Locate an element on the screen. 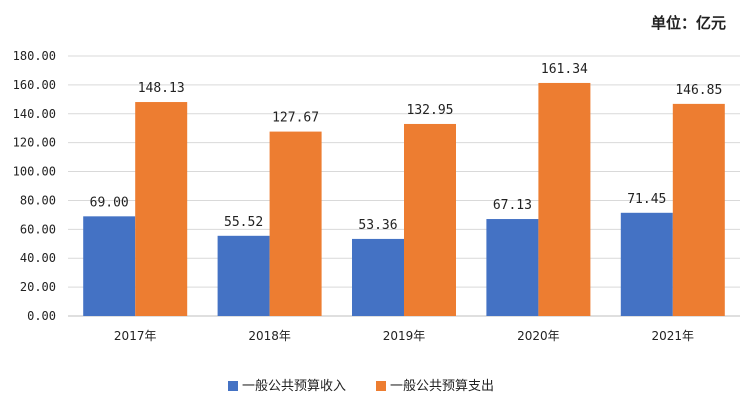  data-label-expenditure: 146.85 is located at coordinates (698, 90).